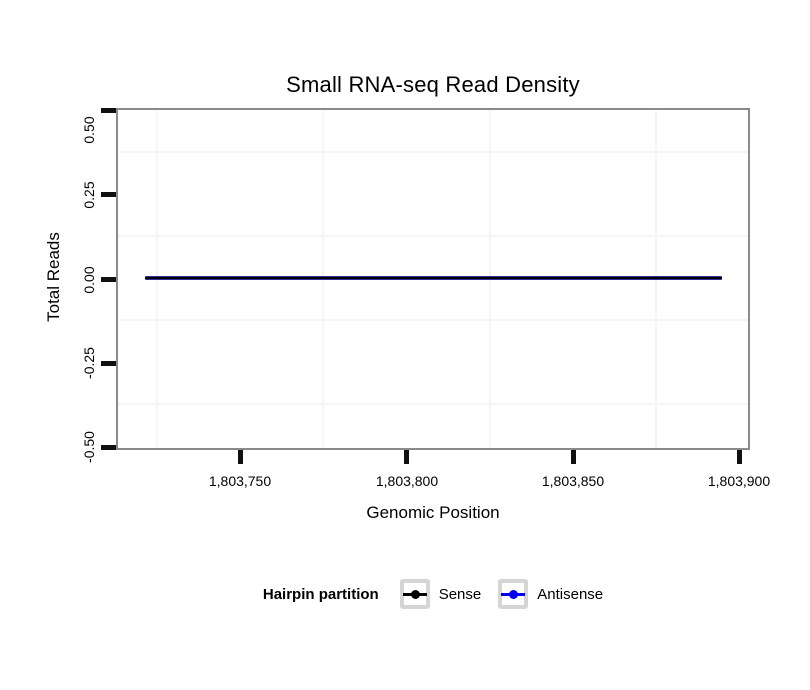 This screenshot has width=810, height=690. I want to click on sense-line, so click(433, 278).